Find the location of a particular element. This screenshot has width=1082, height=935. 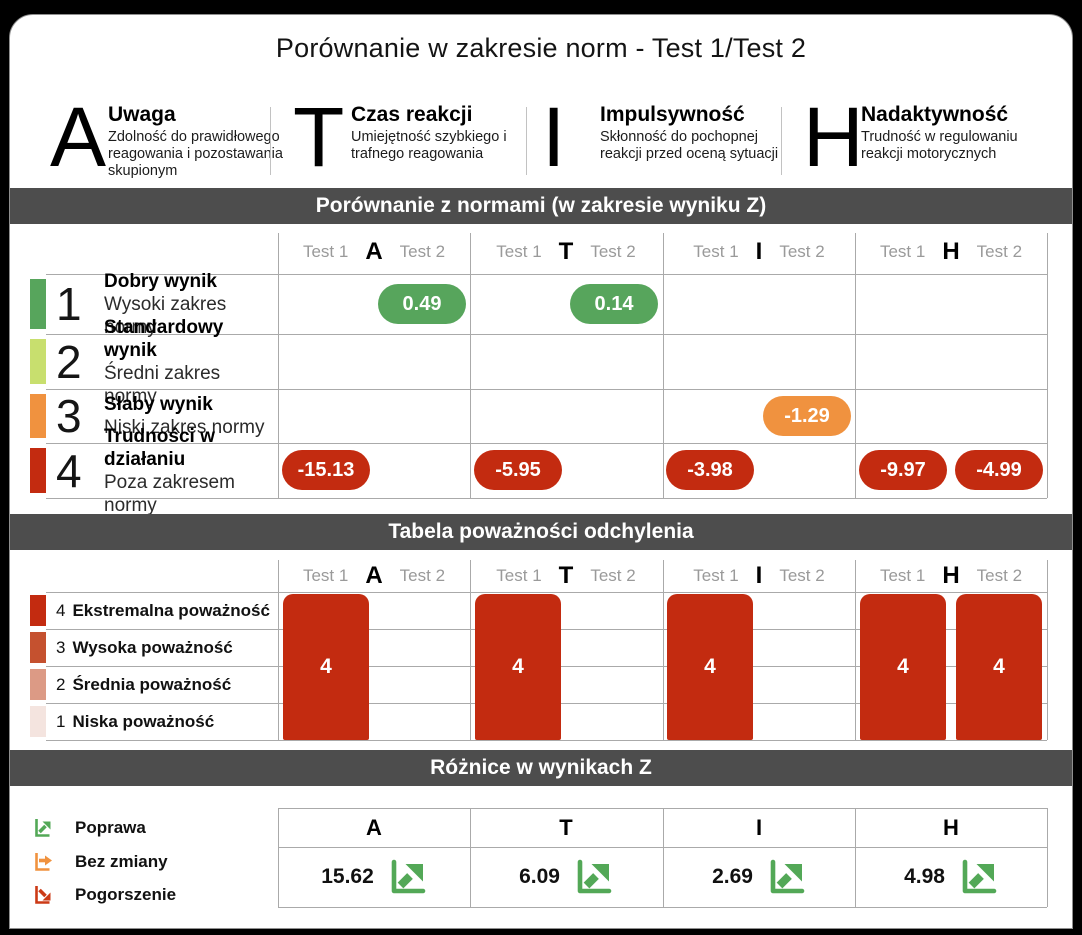

legend-label: Pogorszenie is located at coordinates (126, 894).